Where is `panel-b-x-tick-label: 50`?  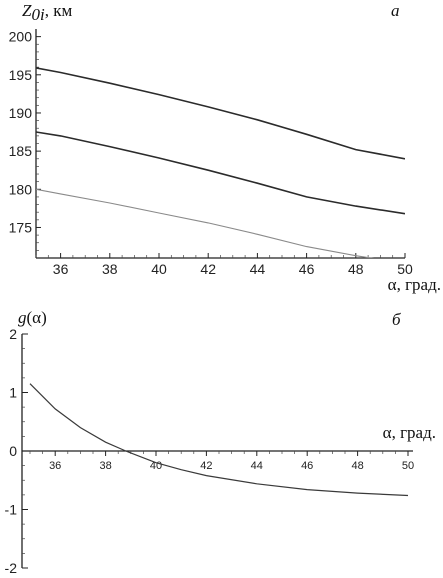
panel-b-x-tick-label: 50 is located at coordinates (408, 466).